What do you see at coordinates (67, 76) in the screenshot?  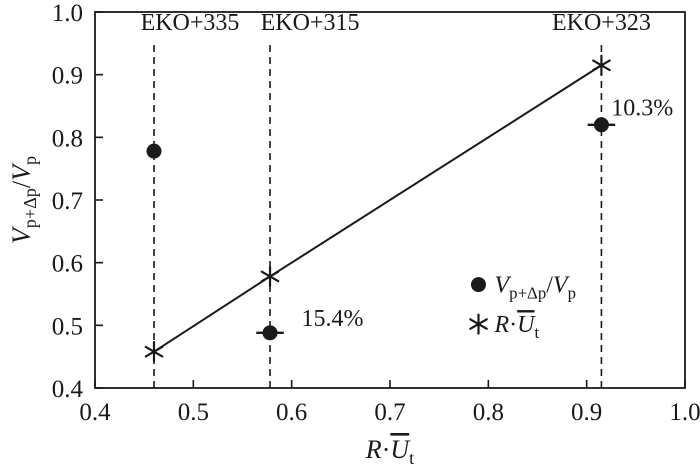 I see `y-tick-label: 0.9` at bounding box center [67, 76].